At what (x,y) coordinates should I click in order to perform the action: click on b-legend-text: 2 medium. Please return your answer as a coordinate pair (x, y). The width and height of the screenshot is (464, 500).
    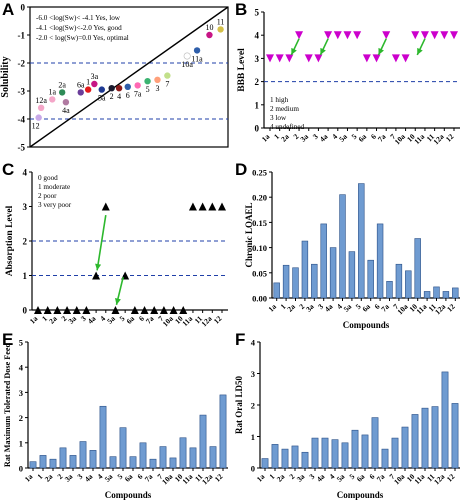
    Looking at the image, I should click on (284, 109).